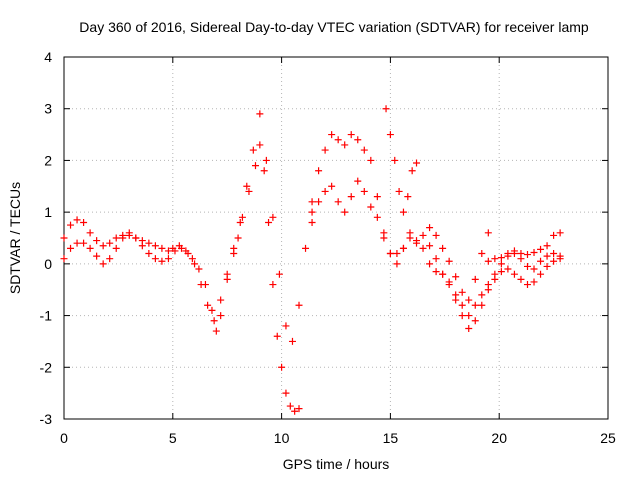 The height and width of the screenshot is (480, 640). Describe the element at coordinates (15, 238) in the screenshot. I see `y-axis-label: SDTVAR / TECUs` at that location.